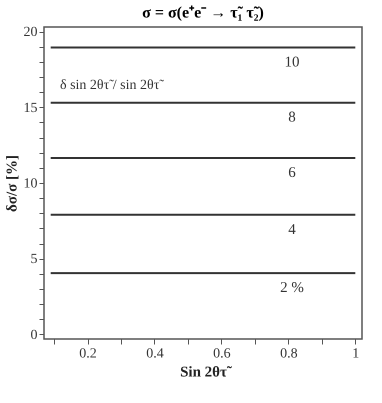 Image resolution: width=382 pixels, height=403 pixels. Describe the element at coordinates (203, 13) in the screenshot. I see `chart-title: σ = σ(e⁺e⁻ → τ̃₁ τ̃₂)` at that location.